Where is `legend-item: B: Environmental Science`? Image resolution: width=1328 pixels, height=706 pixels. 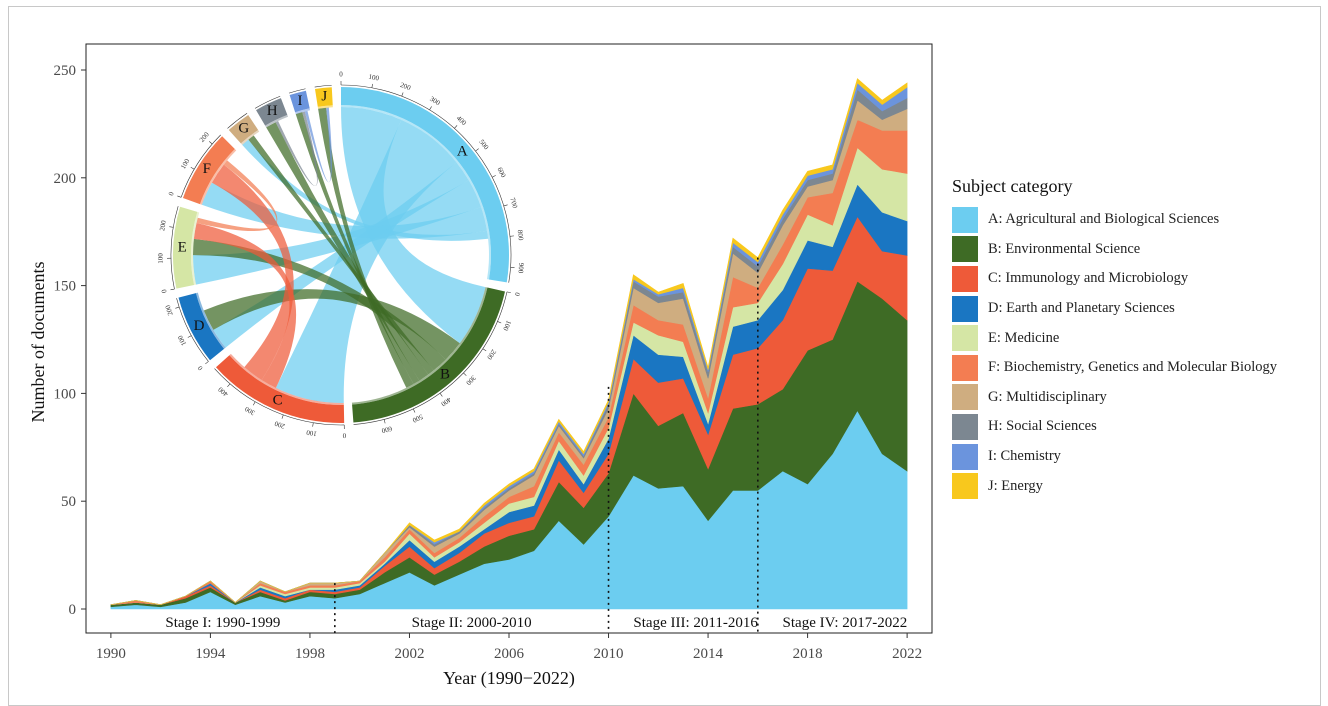
legend-item: B: Environmental Science is located at coordinates (1114, 250).